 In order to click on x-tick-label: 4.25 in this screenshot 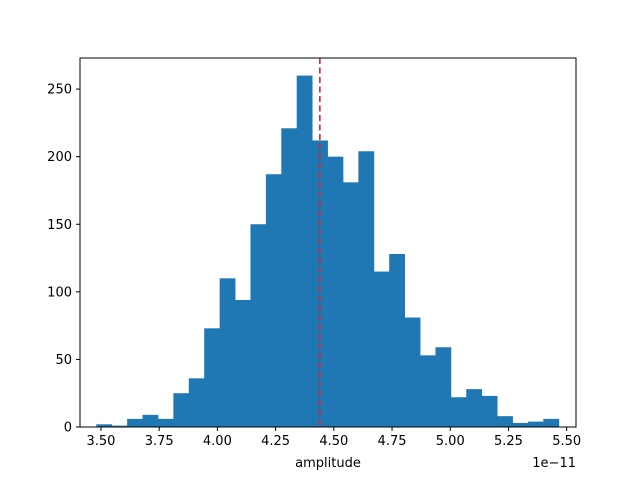, I will do `click(275, 441)`.